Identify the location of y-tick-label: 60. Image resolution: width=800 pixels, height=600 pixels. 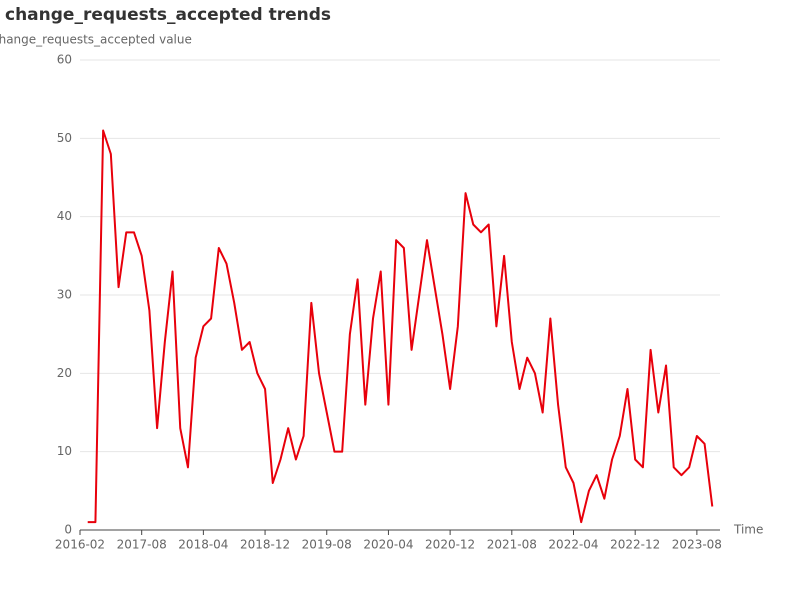
(64, 60).